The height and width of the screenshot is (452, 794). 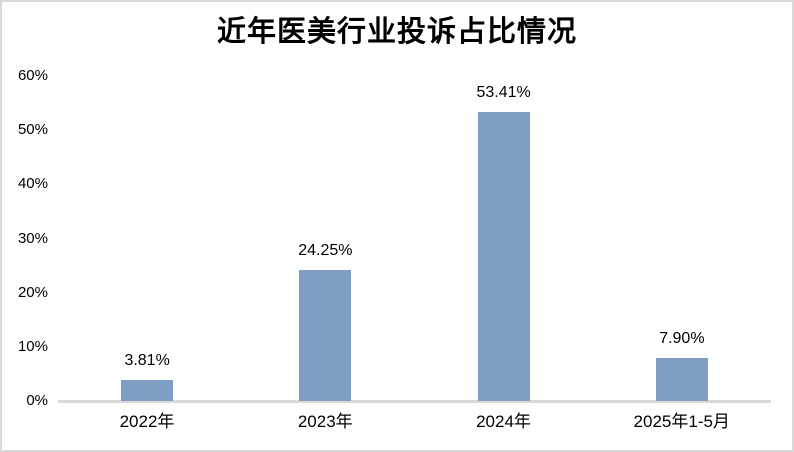 I want to click on y-tick-label: 30%, so click(x=32, y=238).